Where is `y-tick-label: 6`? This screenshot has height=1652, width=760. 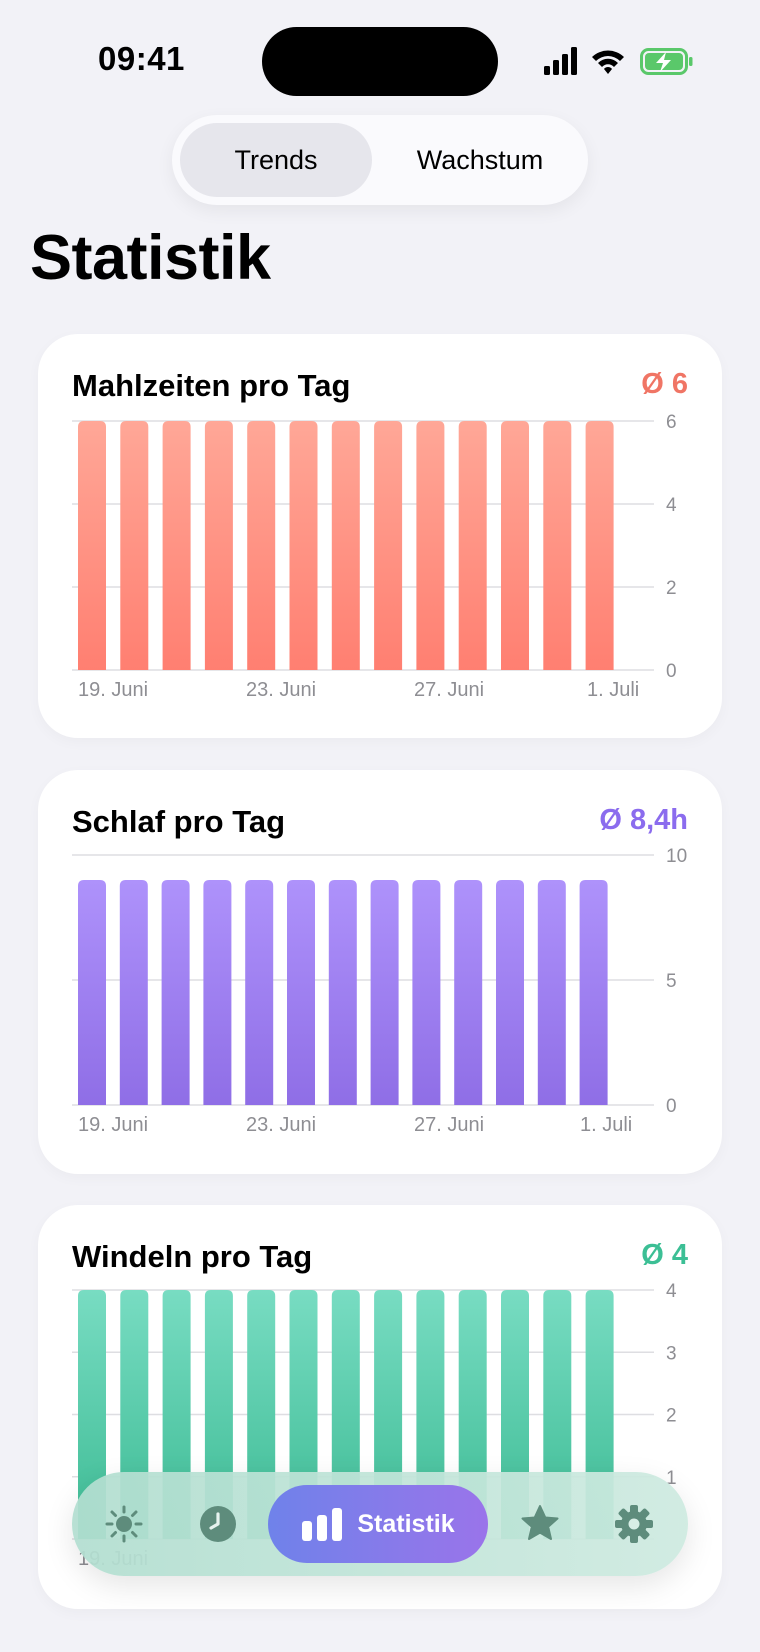 y-tick-label: 6 is located at coordinates (671, 422).